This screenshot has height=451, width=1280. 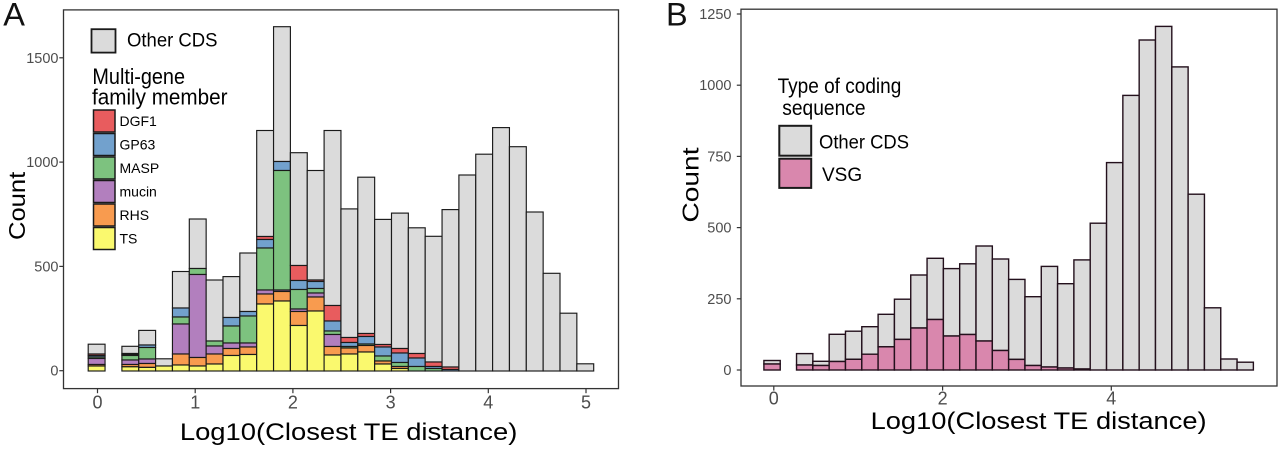 What do you see at coordinates (138, 76) in the screenshot?
I see `svg-text: Multi-gene` at bounding box center [138, 76].